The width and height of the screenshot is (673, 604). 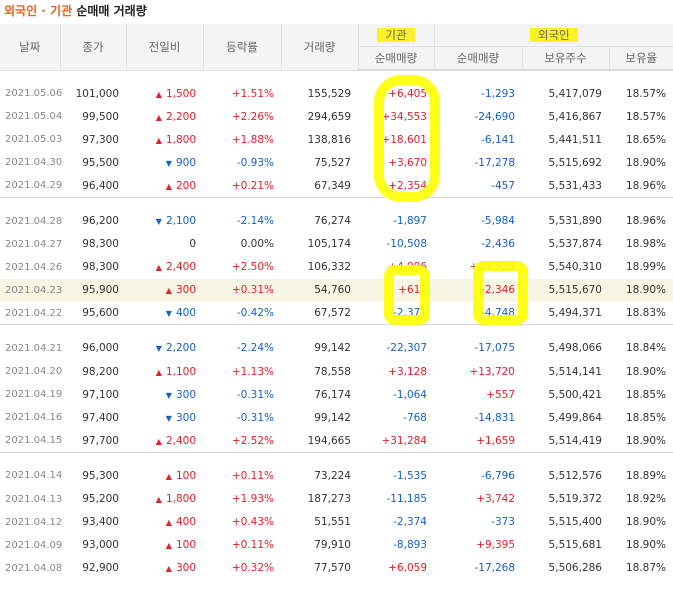 I want to click on cell-volume: 78,558, so click(x=332, y=371).